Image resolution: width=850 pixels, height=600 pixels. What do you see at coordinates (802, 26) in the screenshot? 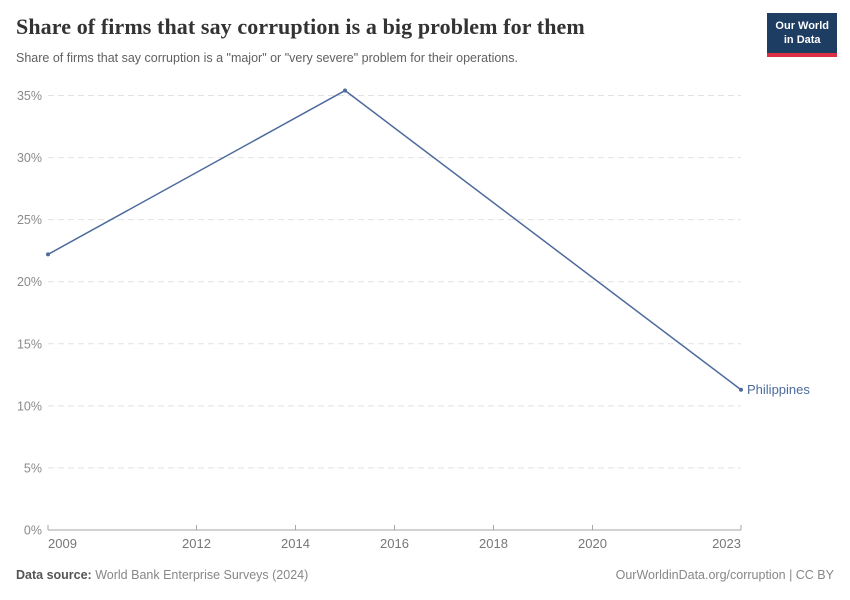
I see `owid-logo-line1: Our World` at bounding box center [802, 26].